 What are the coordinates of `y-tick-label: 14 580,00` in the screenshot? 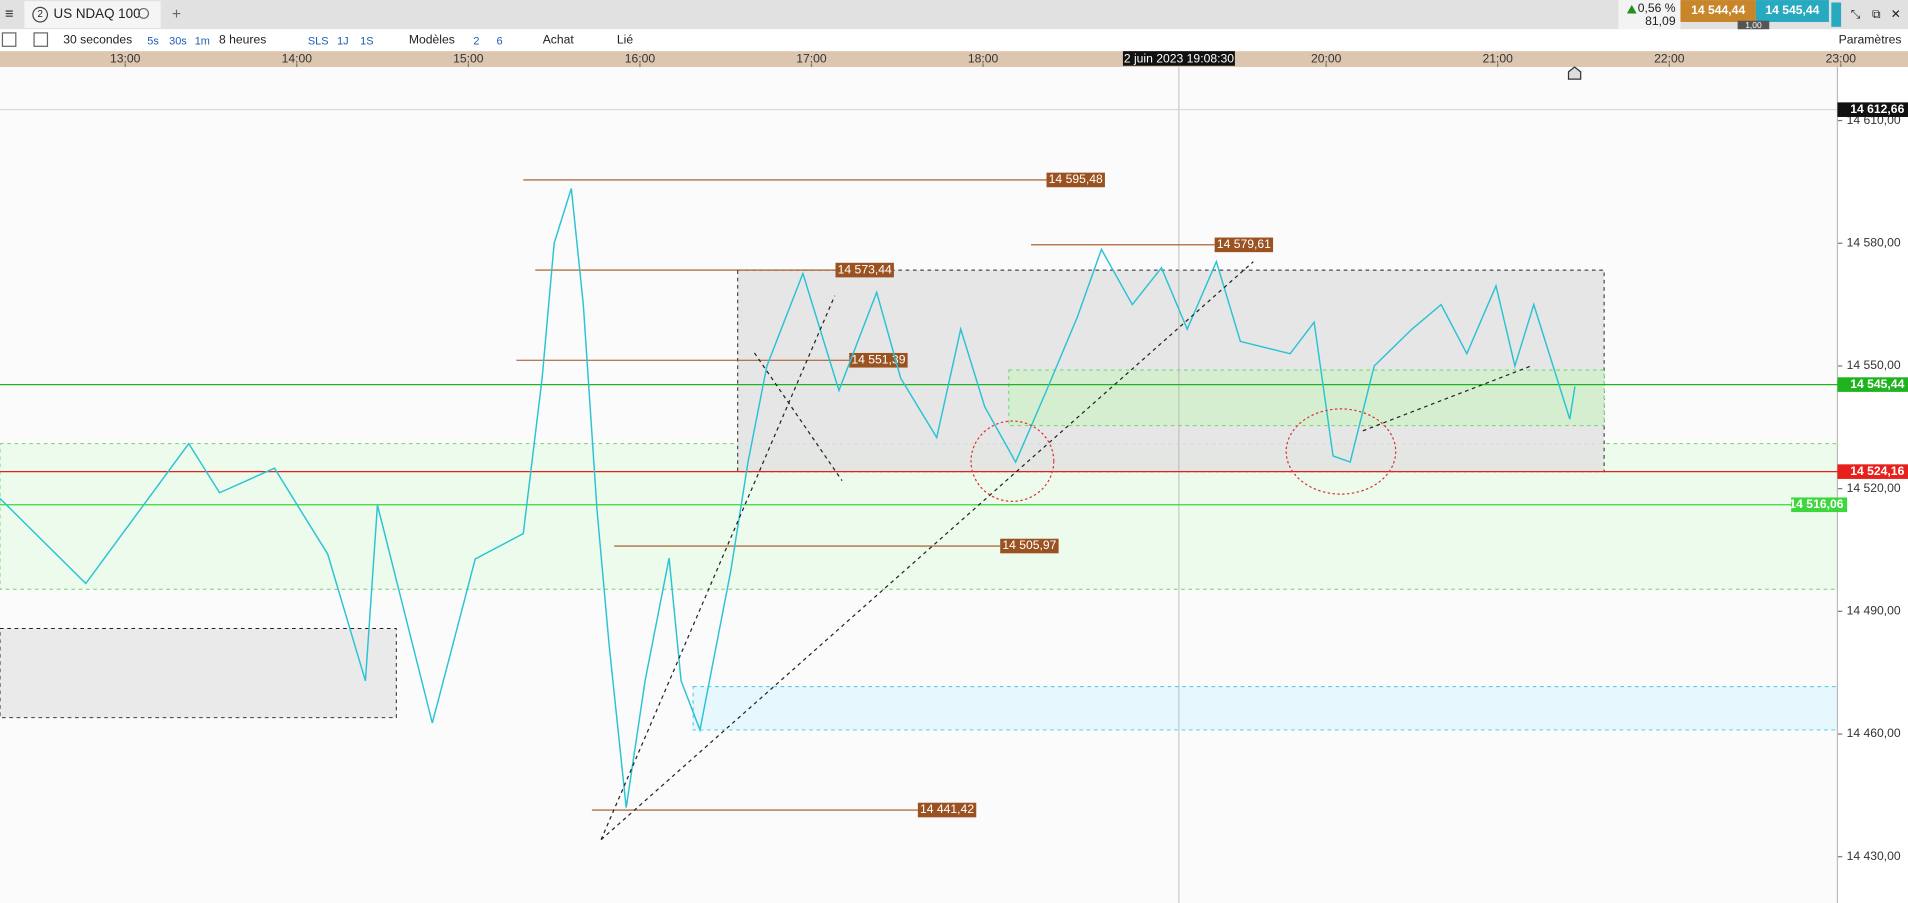 It's located at (1874, 242).